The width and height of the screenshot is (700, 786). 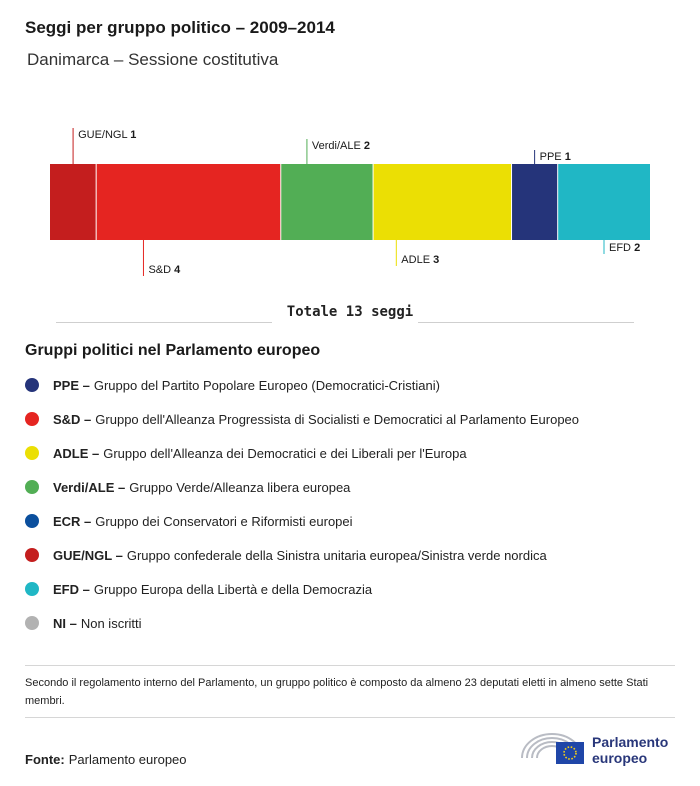 What do you see at coordinates (338, 146) in the screenshot?
I see `data-label-group: Verdi/ALE` at bounding box center [338, 146].